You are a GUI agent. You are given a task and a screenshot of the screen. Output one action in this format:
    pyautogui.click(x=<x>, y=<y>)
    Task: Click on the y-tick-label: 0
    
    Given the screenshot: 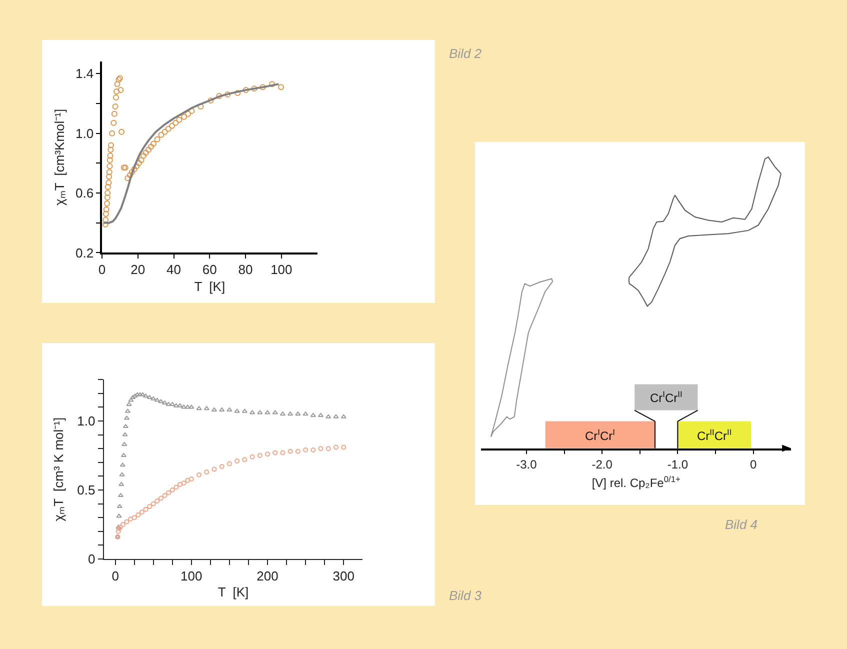 What is the action you would take?
    pyautogui.click(x=92, y=559)
    